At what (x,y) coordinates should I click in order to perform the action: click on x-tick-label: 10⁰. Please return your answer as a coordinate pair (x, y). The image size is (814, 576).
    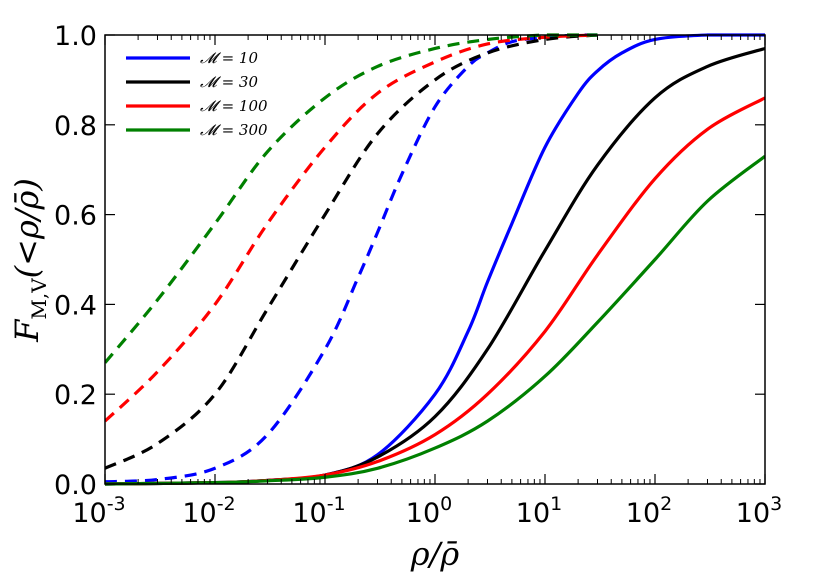
    Looking at the image, I should click on (429, 511).